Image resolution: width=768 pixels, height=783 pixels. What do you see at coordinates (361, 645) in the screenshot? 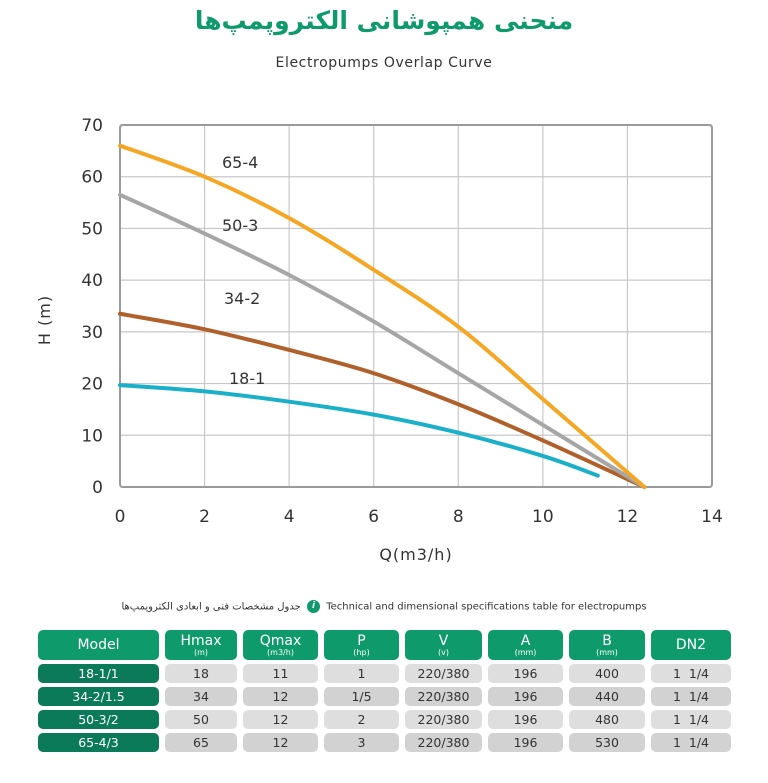
I see `header-p: P (hp)` at bounding box center [361, 645].